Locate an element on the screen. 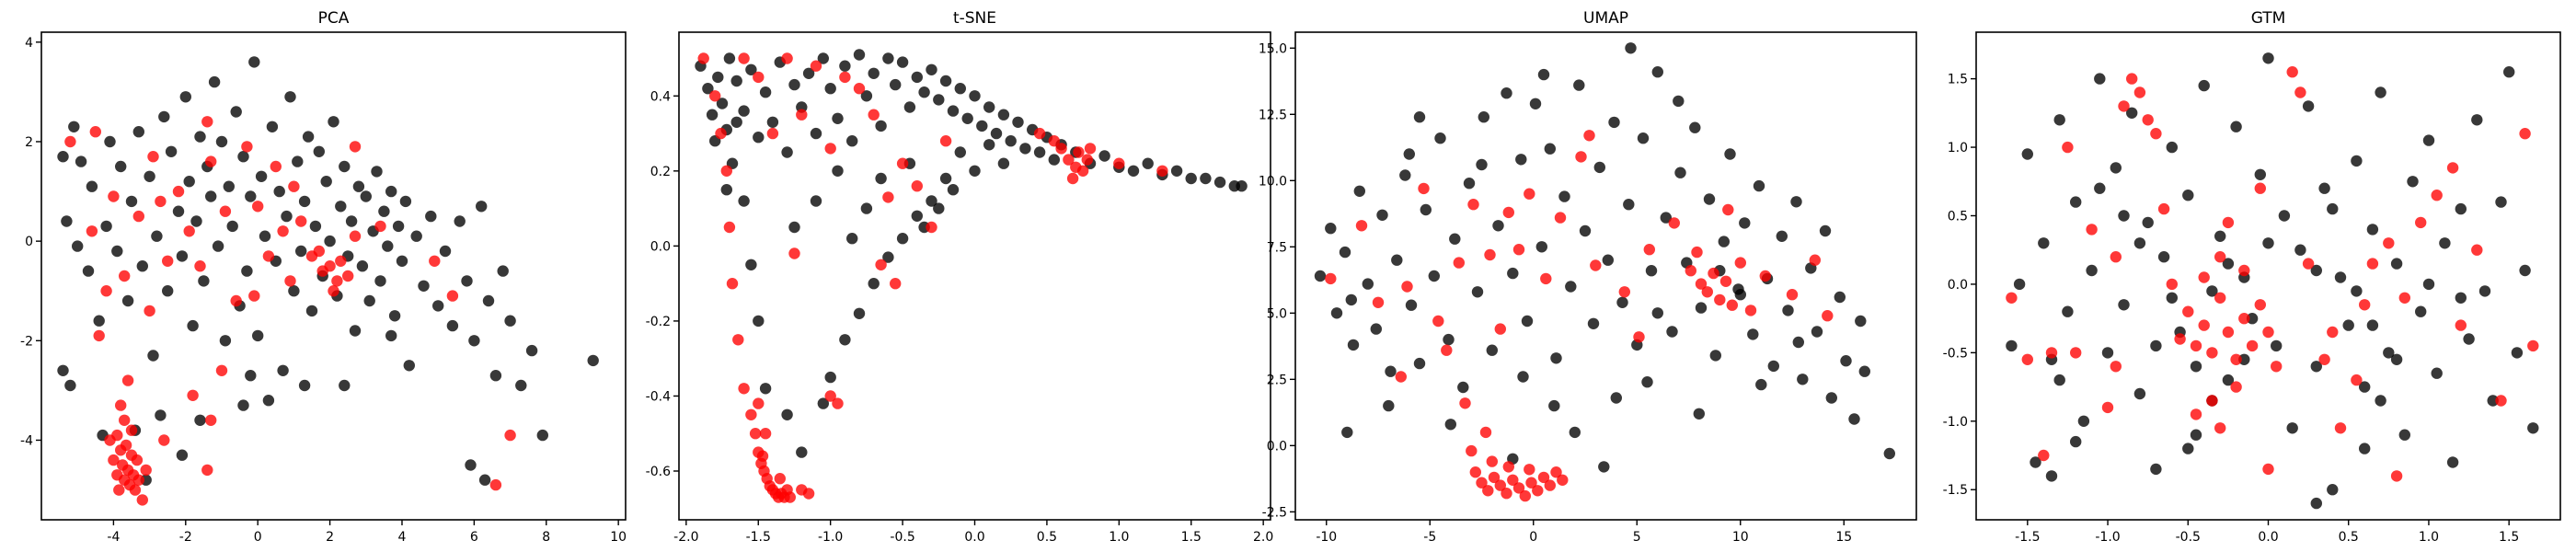 Image resolution: width=2576 pixels, height=552 pixels. gtm-xtick-label: 1.0 is located at coordinates (2429, 537).